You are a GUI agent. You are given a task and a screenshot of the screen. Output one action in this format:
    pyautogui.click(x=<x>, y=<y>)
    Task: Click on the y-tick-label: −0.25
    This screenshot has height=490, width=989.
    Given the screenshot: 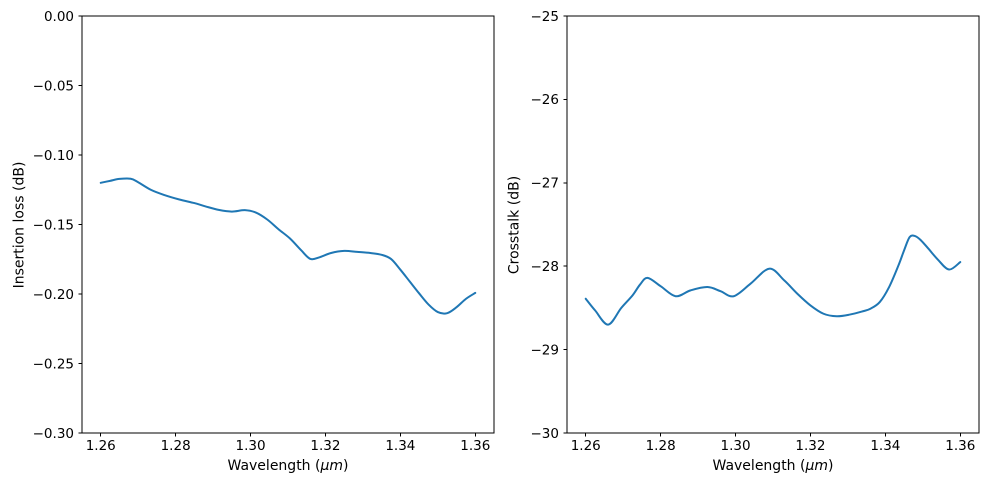 What is the action you would take?
    pyautogui.click(x=53, y=364)
    